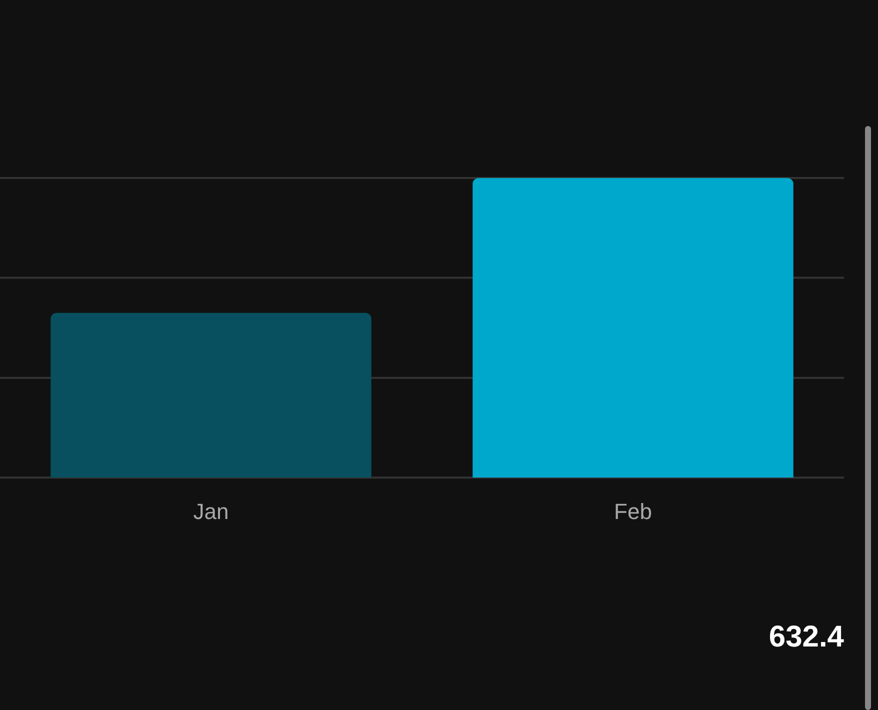 This screenshot has height=710, width=878. Describe the element at coordinates (806, 637) in the screenshot. I see `text: 632.4` at that location.